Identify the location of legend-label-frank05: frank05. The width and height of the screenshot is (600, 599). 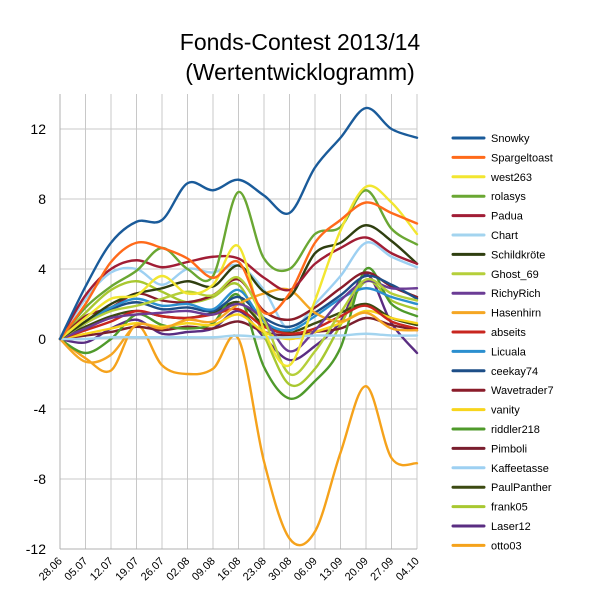
(509, 508).